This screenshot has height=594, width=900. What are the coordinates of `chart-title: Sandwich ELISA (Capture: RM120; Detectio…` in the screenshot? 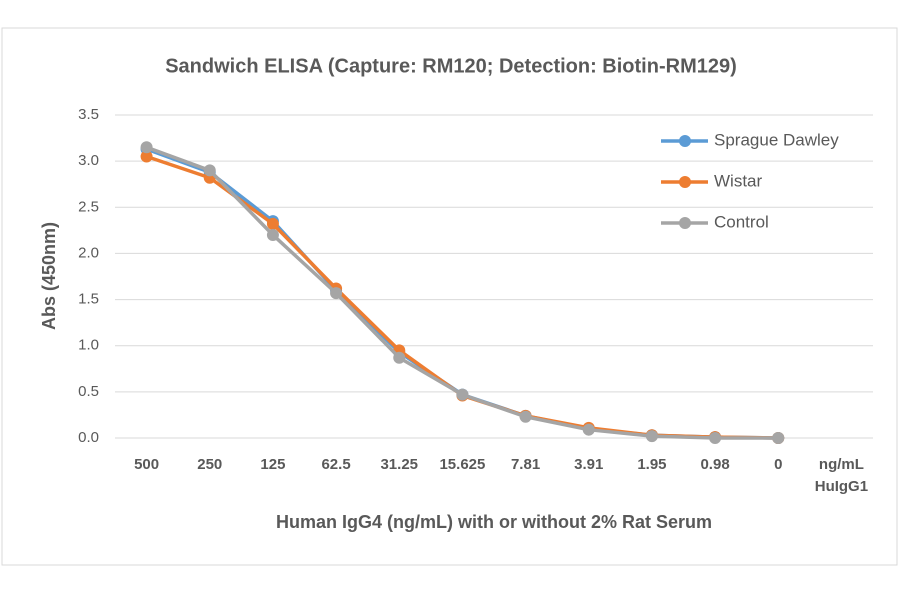 It's located at (451, 66).